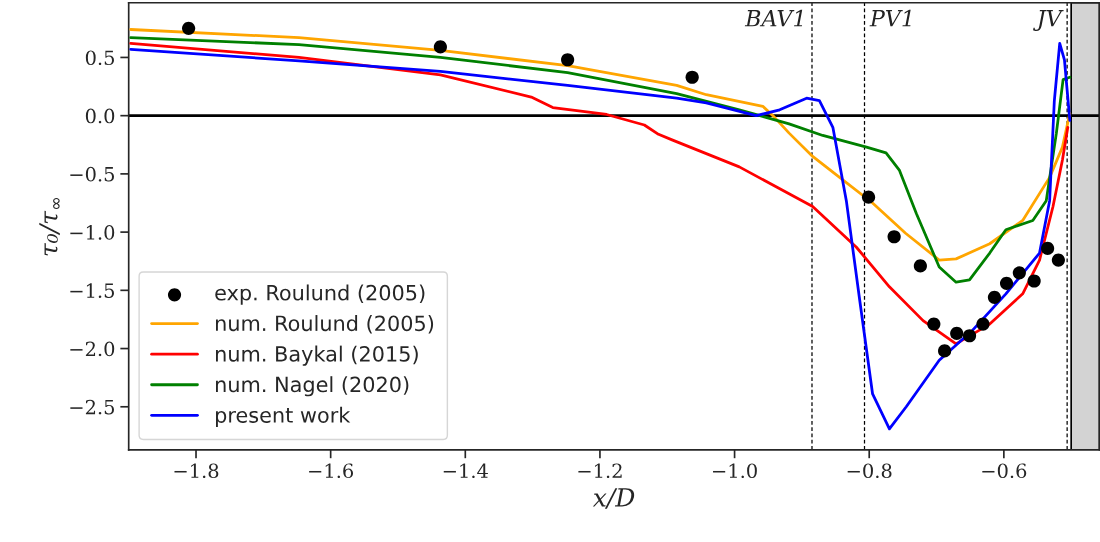 Image resolution: width=1100 pixels, height=542 pixels. Describe the element at coordinates (312, 386) in the screenshot. I see `legend-label: num. Nagel (2020)` at that location.